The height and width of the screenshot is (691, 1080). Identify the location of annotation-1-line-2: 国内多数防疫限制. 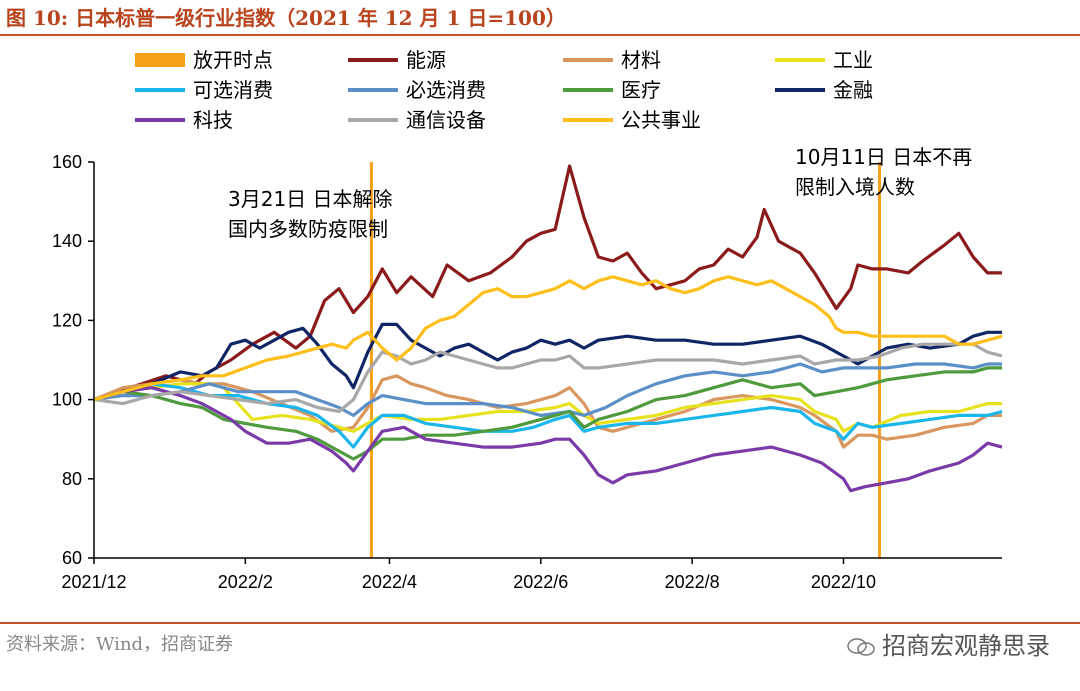
(308, 229).